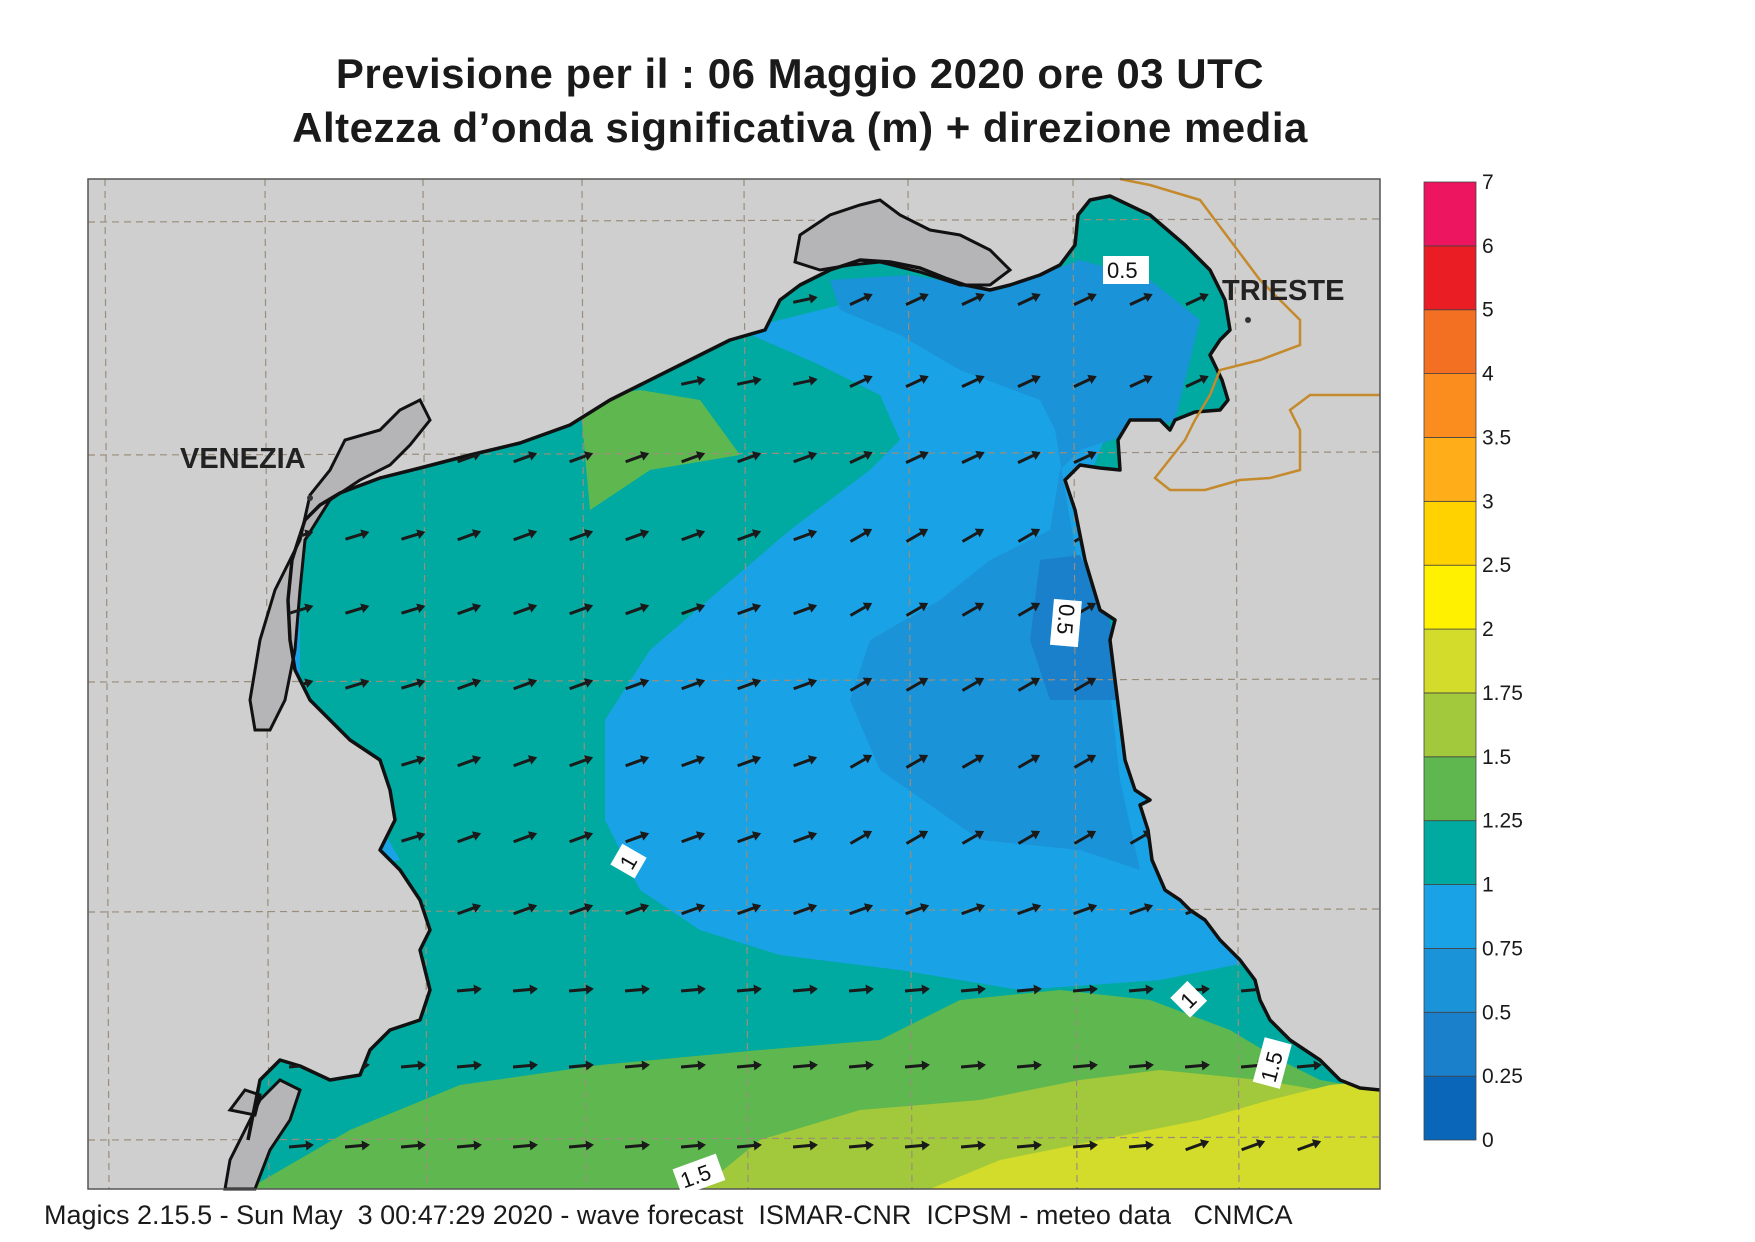 The height and width of the screenshot is (1242, 1755). I want to click on grid-meridian, so click(746, 684).